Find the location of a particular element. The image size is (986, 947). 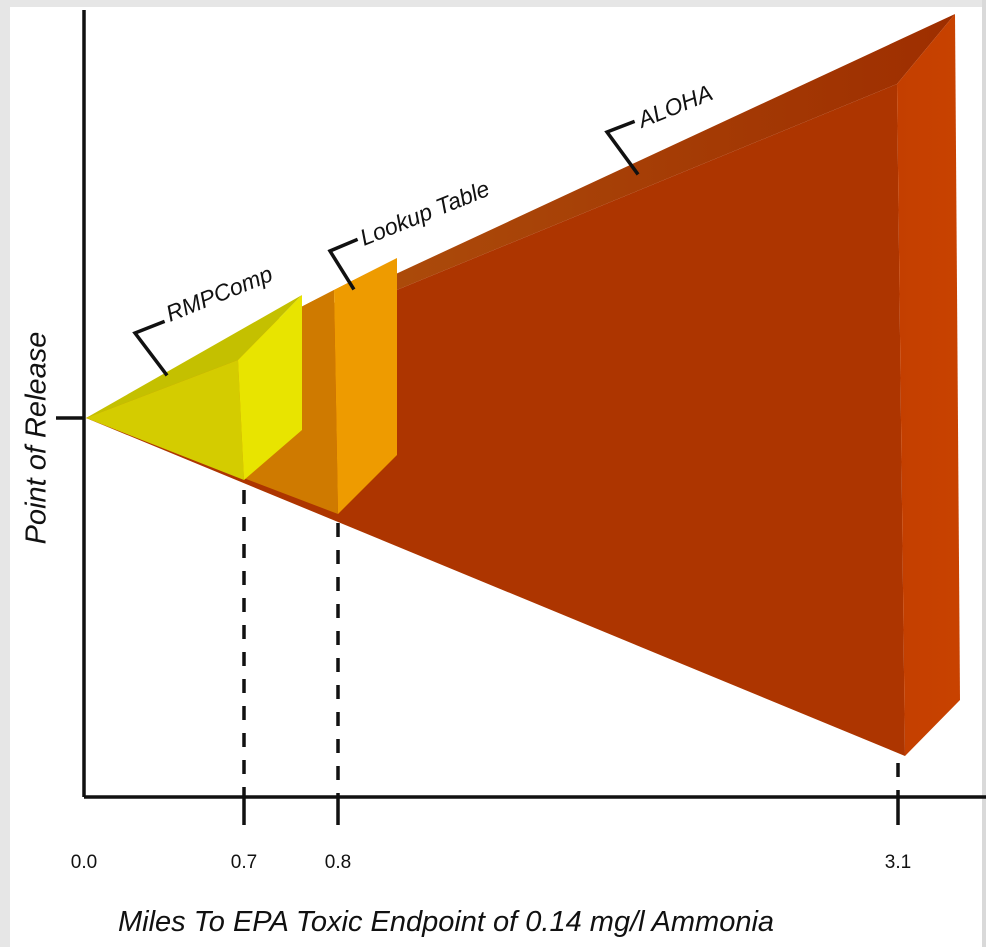

rmpcomp-plume is located at coordinates (194, 387).